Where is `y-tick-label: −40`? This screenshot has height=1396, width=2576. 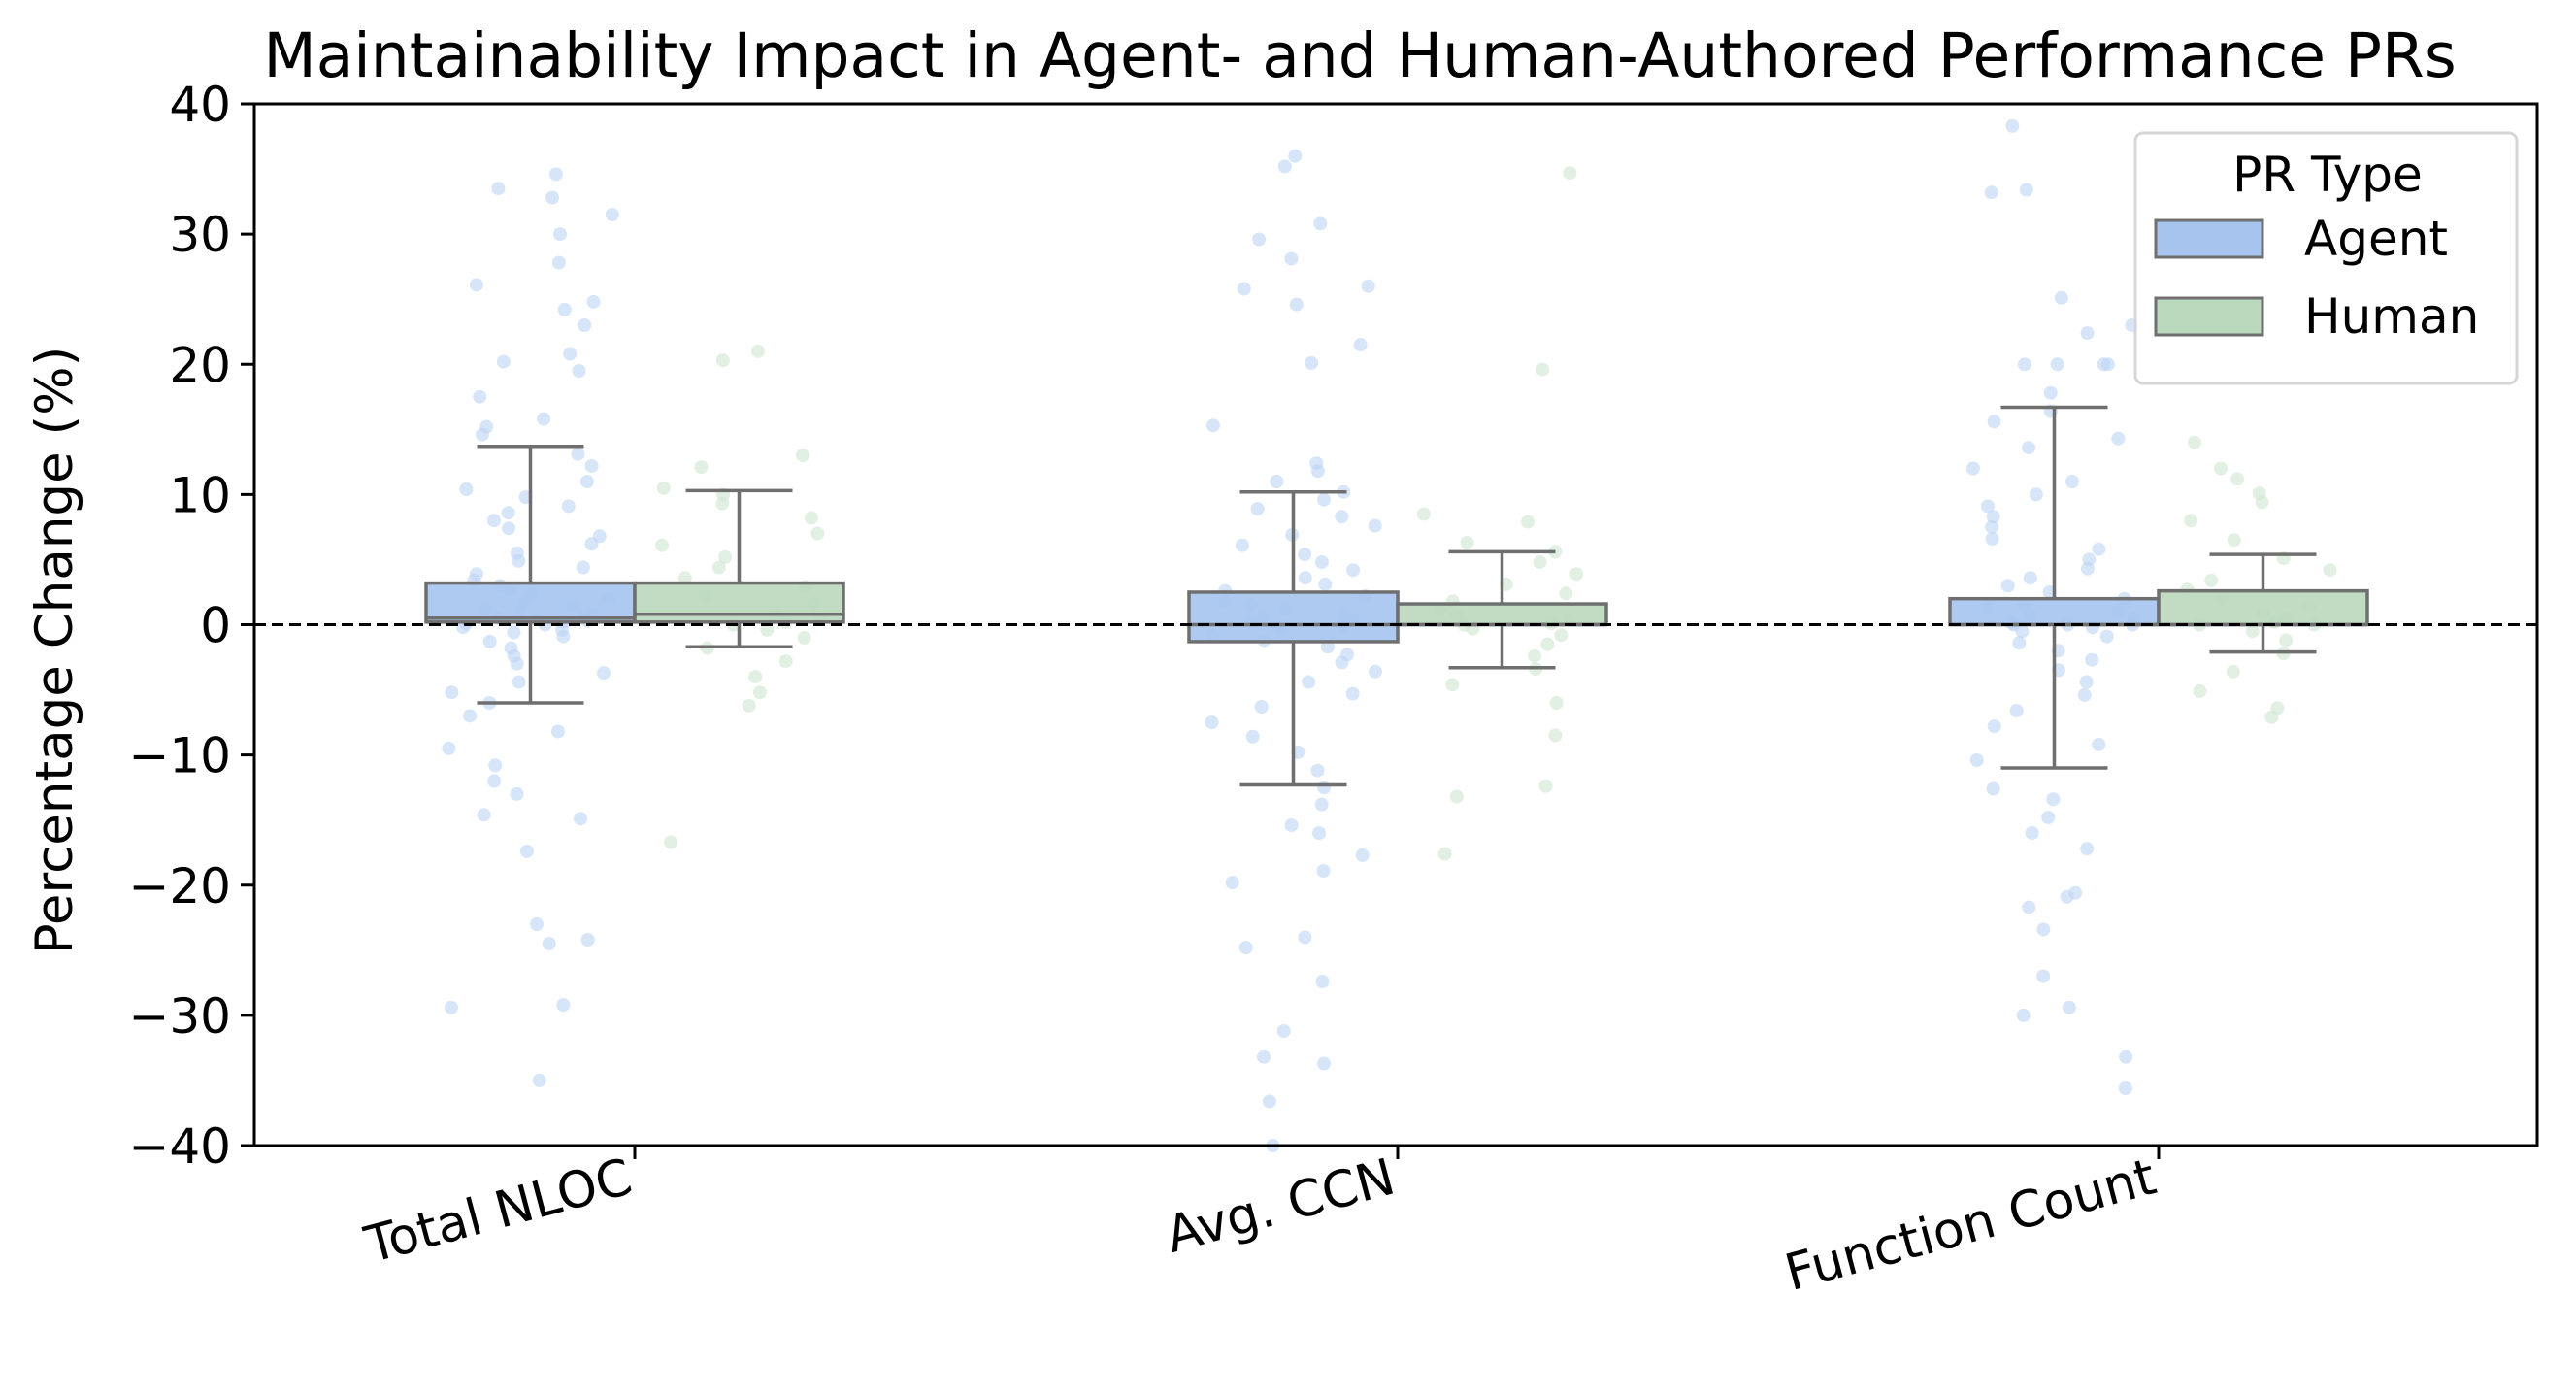
y-tick-label: −40 is located at coordinates (179, 1146).